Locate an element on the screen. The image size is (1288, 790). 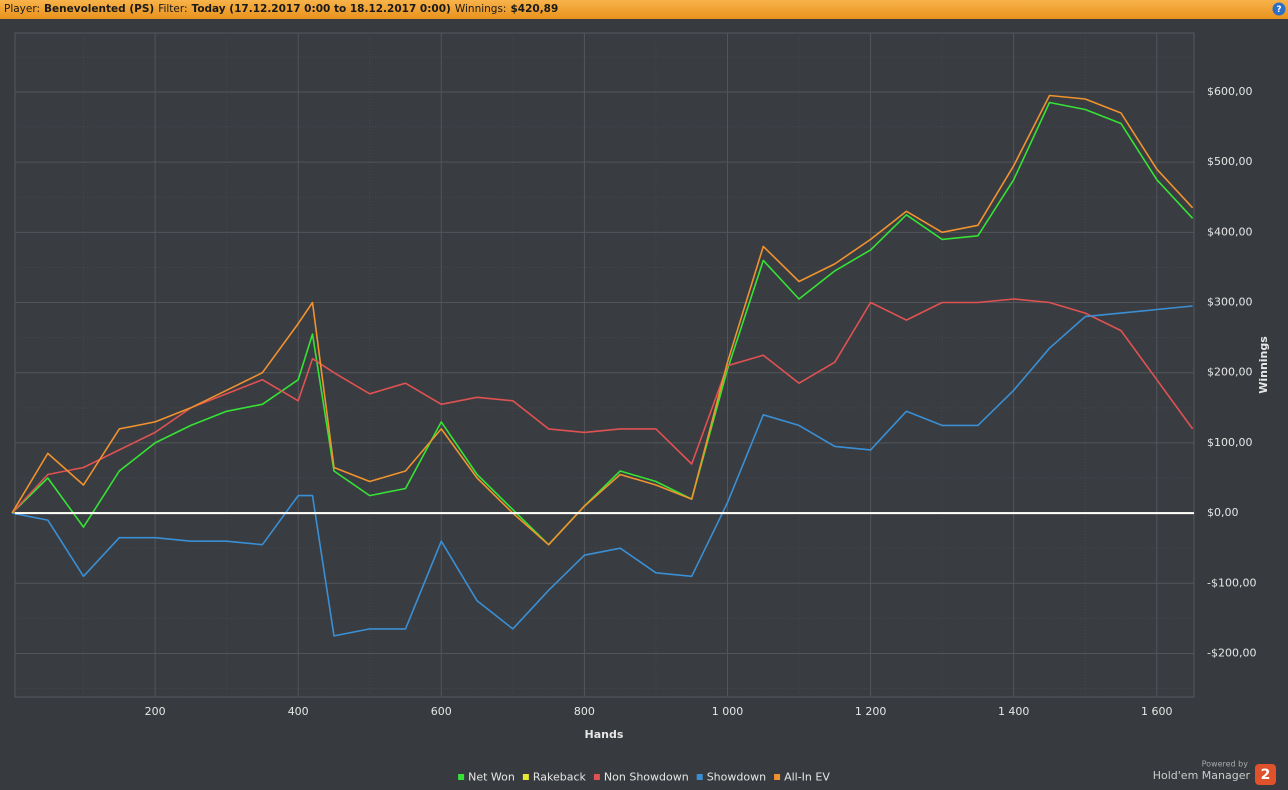
legend-label: Net Won is located at coordinates (491, 777).